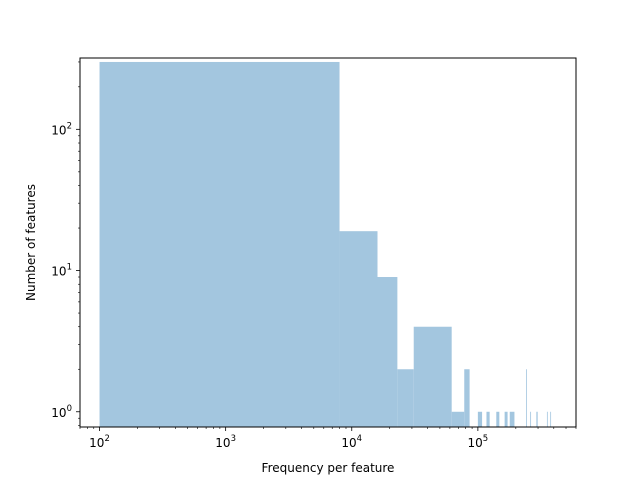 The width and height of the screenshot is (640, 480). What do you see at coordinates (31, 242) in the screenshot?
I see `y-axis-label: Number of features` at bounding box center [31, 242].